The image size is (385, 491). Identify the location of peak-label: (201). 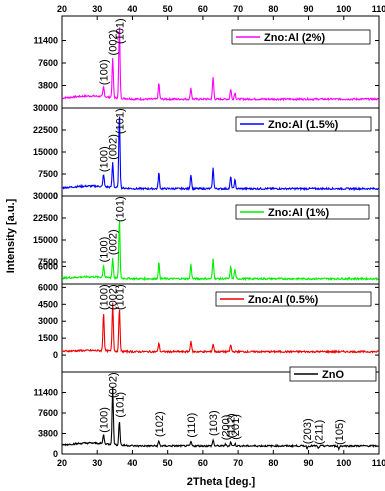
(236, 427).